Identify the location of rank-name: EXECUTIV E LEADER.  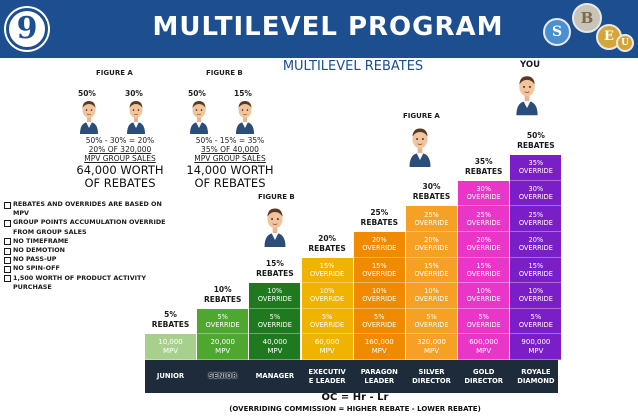
(327, 376).